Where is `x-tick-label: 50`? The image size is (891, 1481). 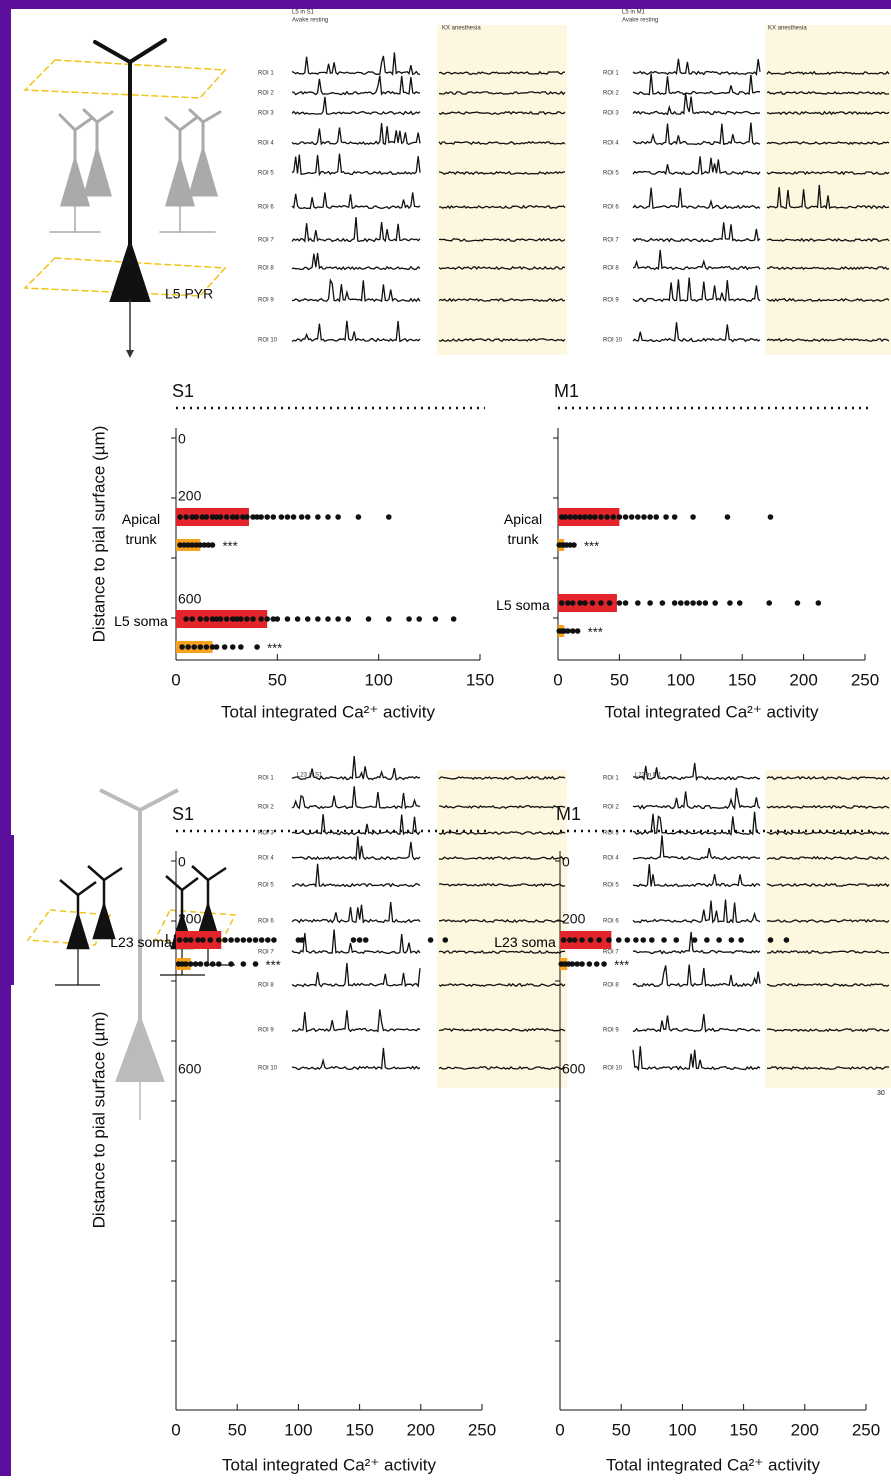 x-tick-label: 50 is located at coordinates (621, 1429).